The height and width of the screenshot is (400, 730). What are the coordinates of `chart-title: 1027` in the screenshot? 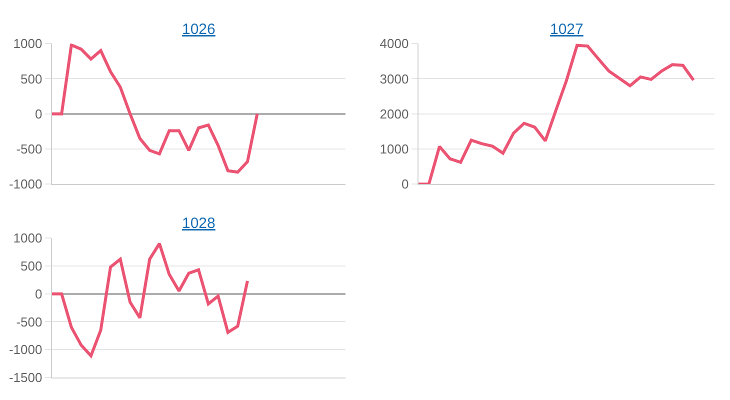 It's located at (567, 29).